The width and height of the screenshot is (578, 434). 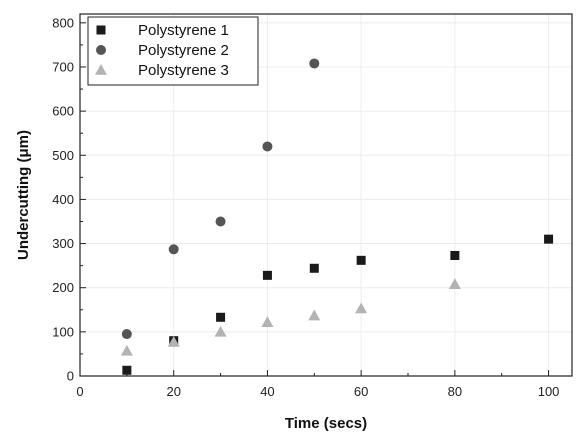 I want to click on x-tick-label: 100, so click(x=549, y=391).